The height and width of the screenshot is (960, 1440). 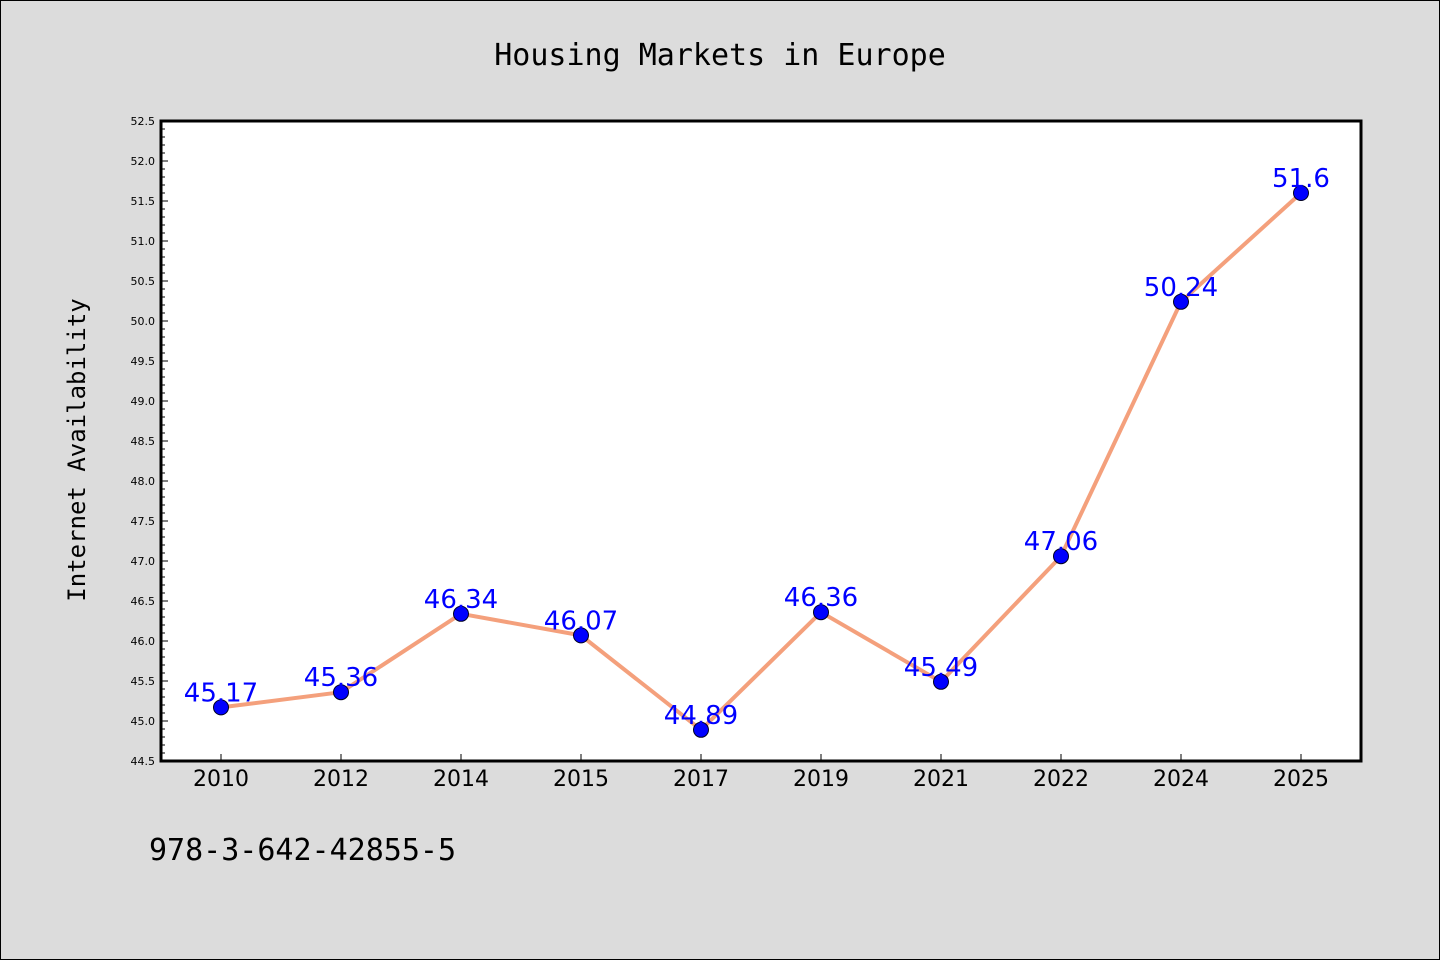 I want to click on data-label: 47.06, so click(x=1061, y=542).